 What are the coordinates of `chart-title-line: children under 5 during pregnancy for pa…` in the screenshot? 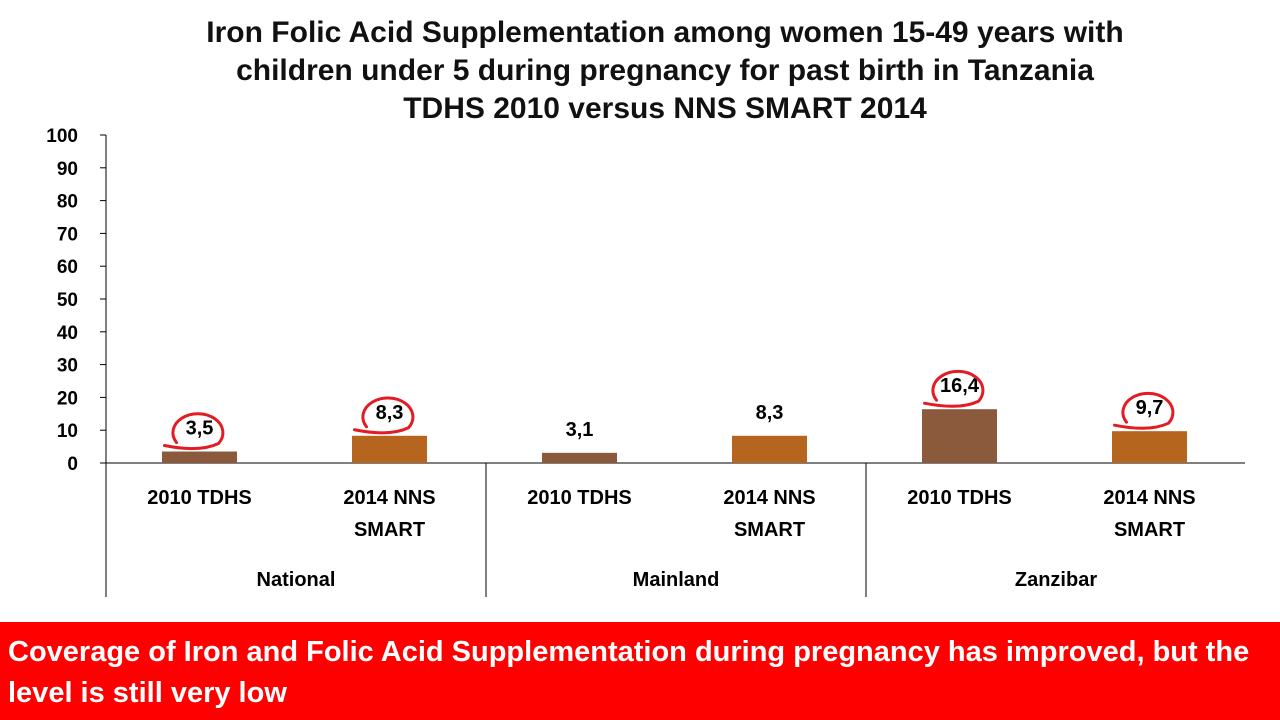 It's located at (665, 70).